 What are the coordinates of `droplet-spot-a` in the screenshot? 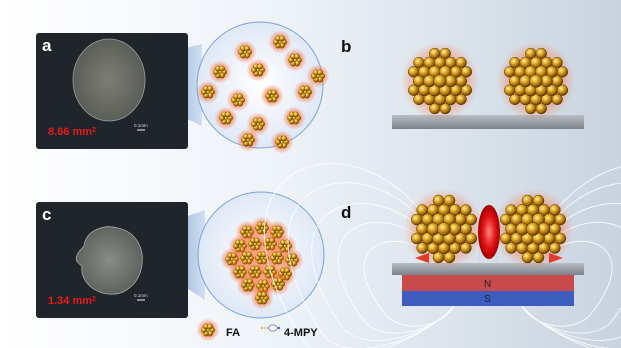 It's located at (109, 80).